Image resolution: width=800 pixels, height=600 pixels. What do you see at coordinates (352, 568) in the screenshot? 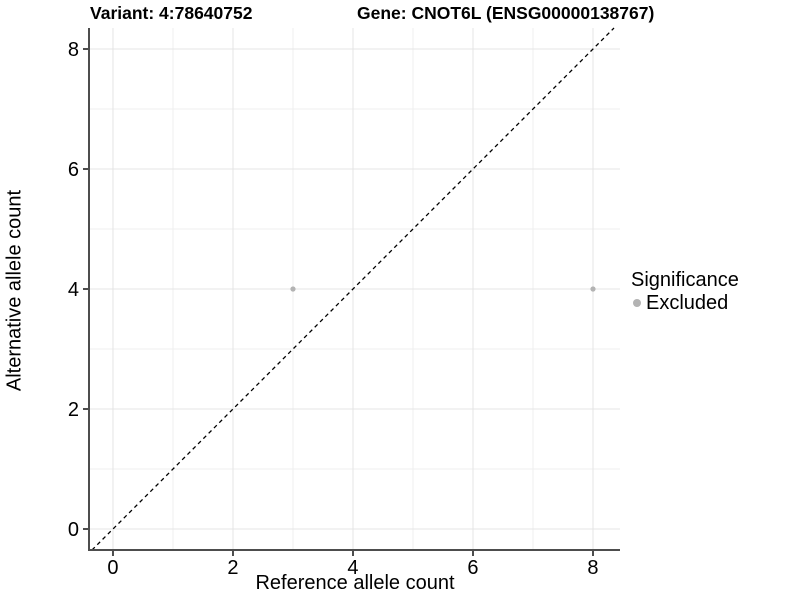
I see `x-tick-label: 4` at bounding box center [352, 568].